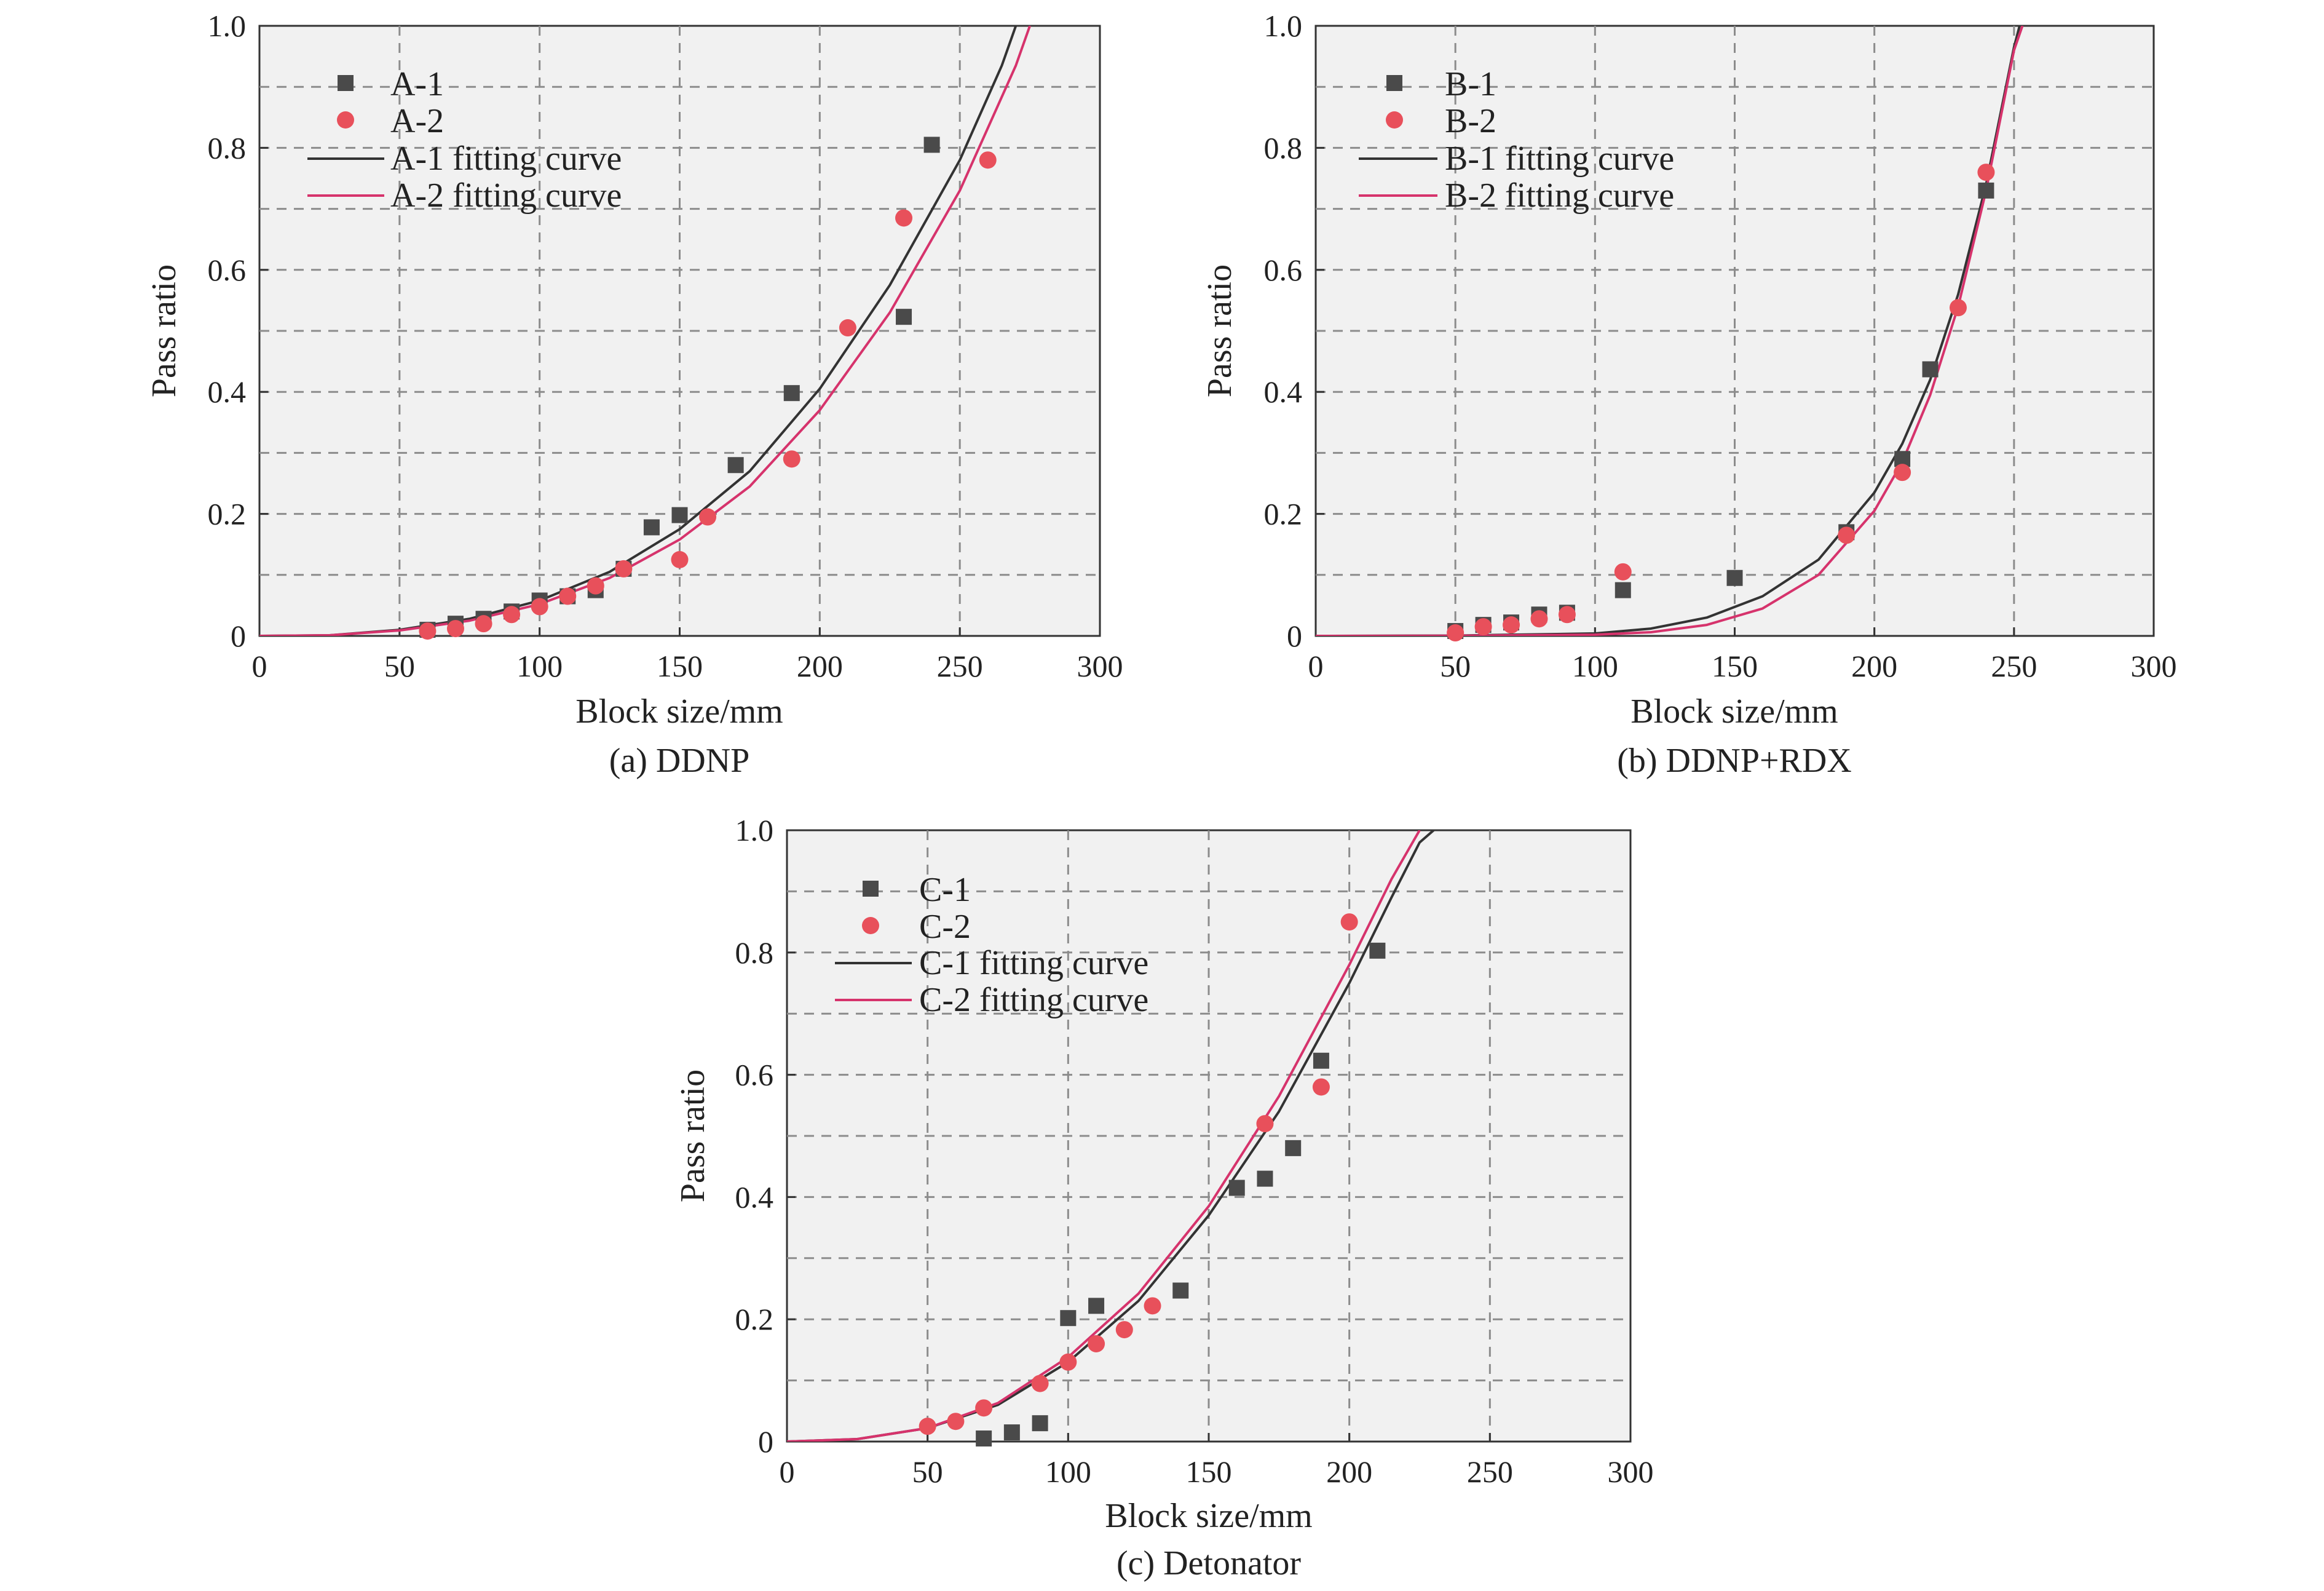 The image size is (2324, 1591). I want to click on panel-a-y-axis-title: Pass ratio, so click(164, 330).